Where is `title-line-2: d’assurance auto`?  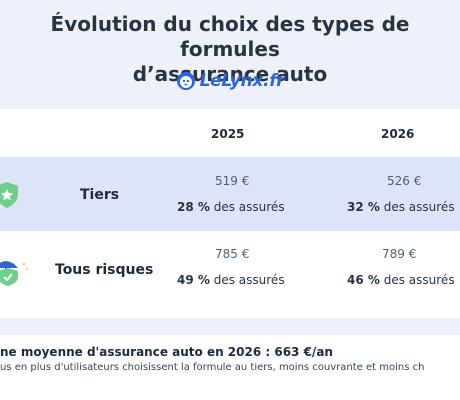 title-line-2: d’assurance auto is located at coordinates (230, 74).